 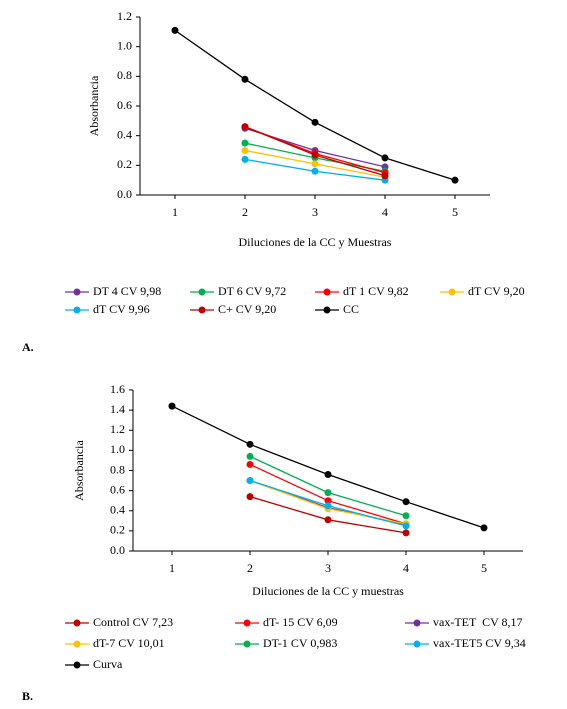 What do you see at coordinates (376, 291) in the screenshot?
I see `legend-label: dT 1 CV 9,82` at bounding box center [376, 291].